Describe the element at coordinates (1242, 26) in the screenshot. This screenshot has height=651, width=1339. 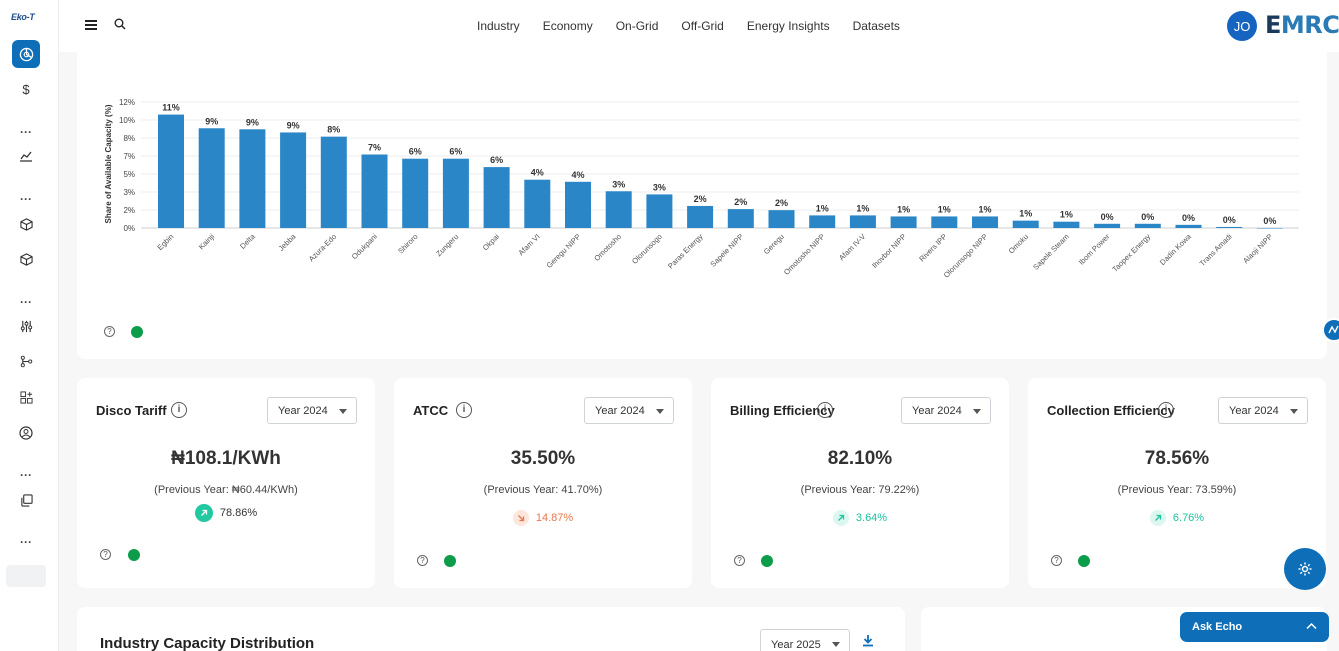
I see `user-avatar: JO` at that location.